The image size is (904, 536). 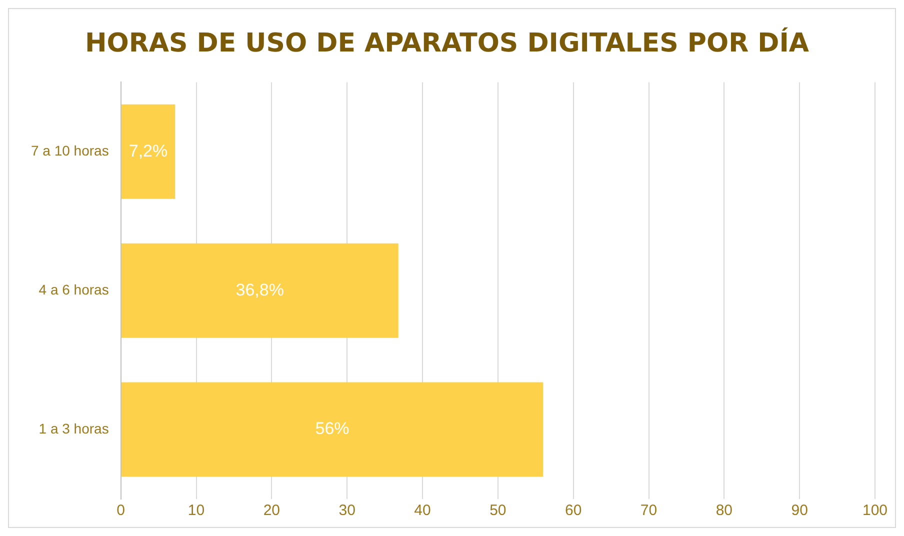 What do you see at coordinates (196, 511) in the screenshot?
I see `x-tick-label: 10` at bounding box center [196, 511].